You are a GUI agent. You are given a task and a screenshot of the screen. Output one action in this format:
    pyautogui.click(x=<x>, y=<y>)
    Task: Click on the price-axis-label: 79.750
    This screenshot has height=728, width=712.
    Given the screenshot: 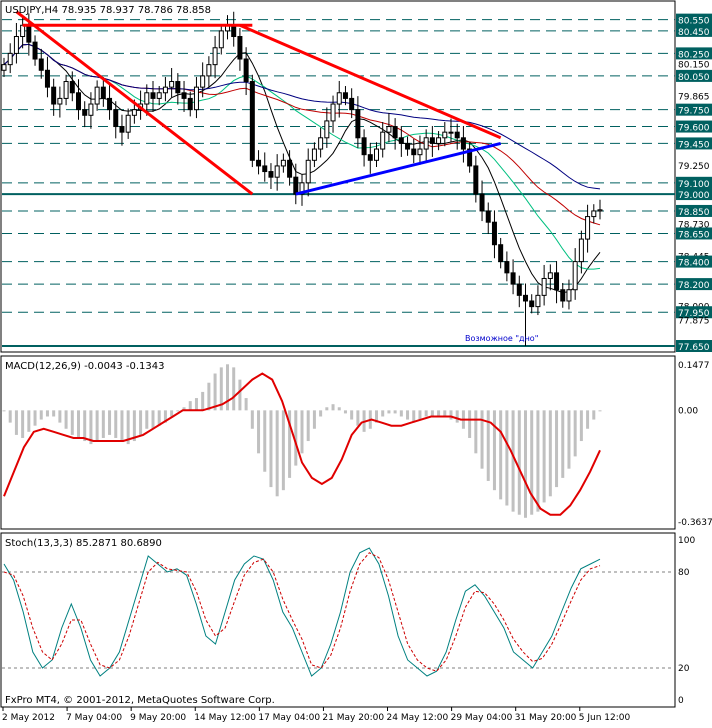 What is the action you would take?
    pyautogui.click(x=694, y=112)
    